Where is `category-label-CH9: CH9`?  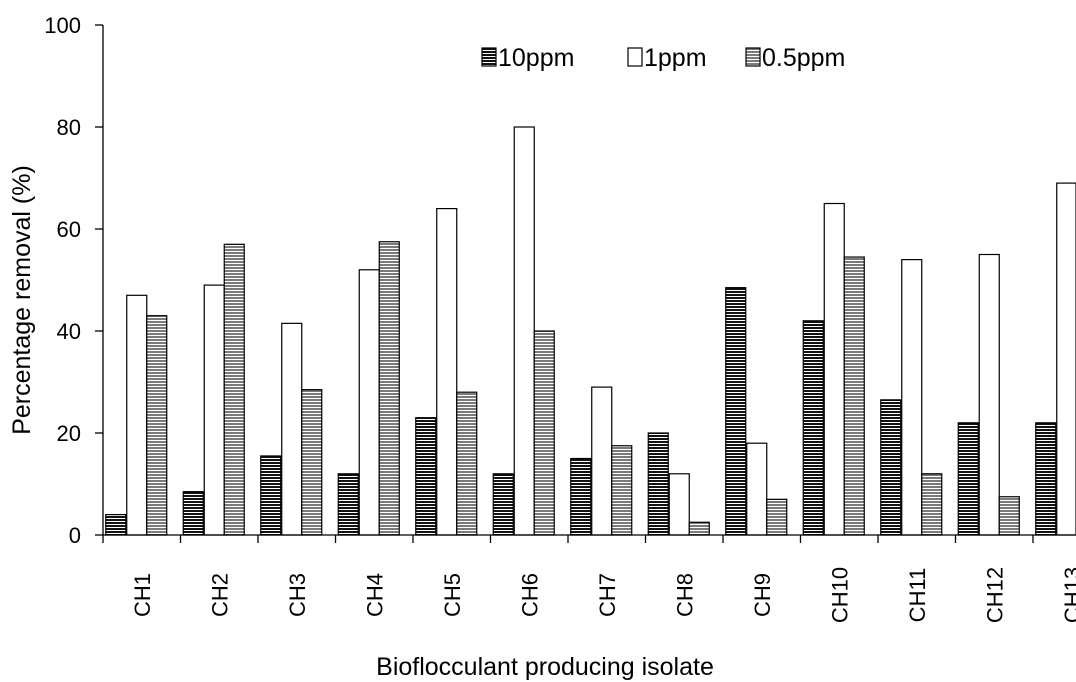
category-label-CH9: CH9 is located at coordinates (762, 595).